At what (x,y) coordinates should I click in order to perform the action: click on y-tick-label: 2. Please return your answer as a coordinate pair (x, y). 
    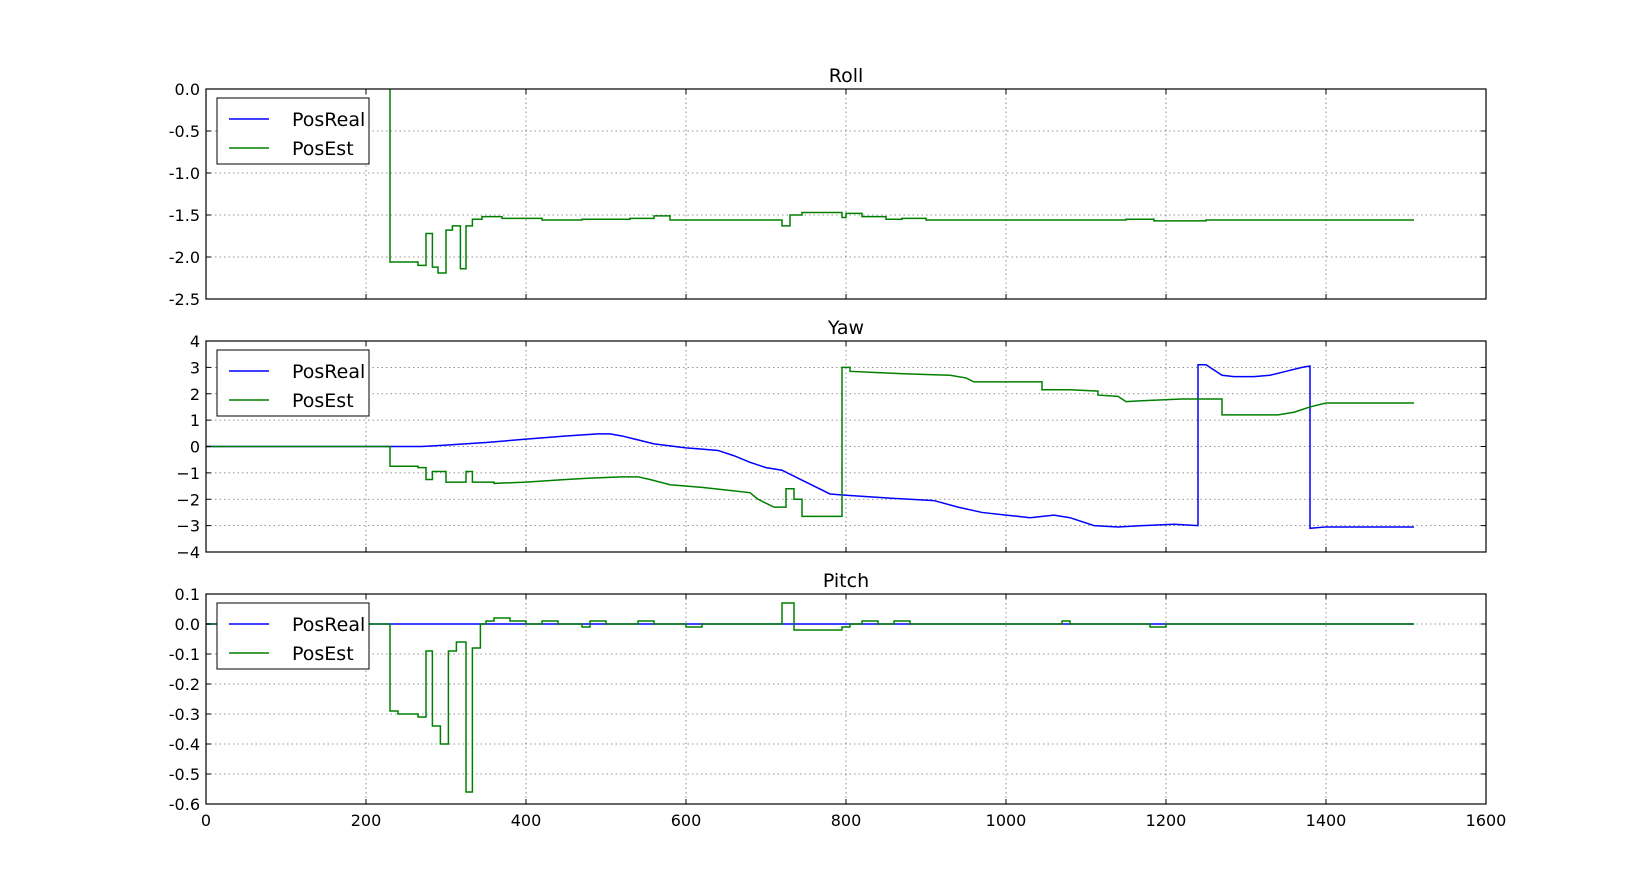
    Looking at the image, I should click on (195, 394).